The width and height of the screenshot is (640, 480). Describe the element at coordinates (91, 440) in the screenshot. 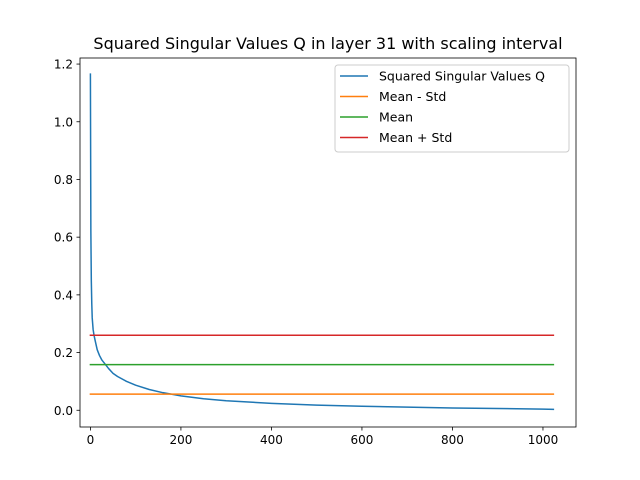

I see `x-tick-label: 0` at that location.